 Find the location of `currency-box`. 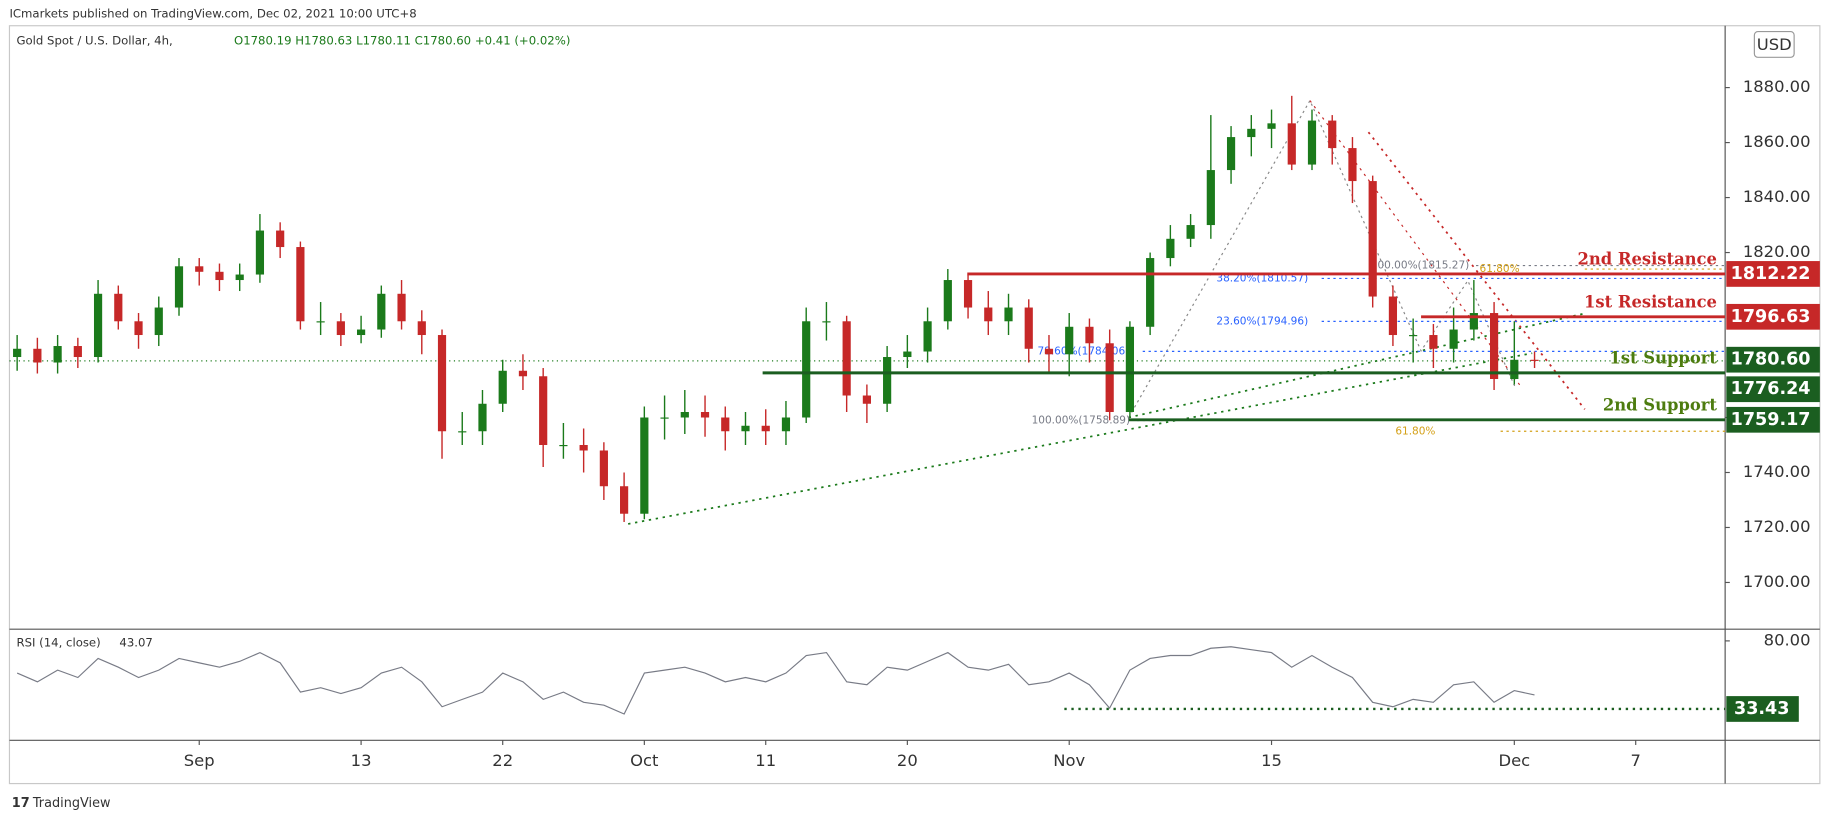

currency-box is located at coordinates (1774, 44).